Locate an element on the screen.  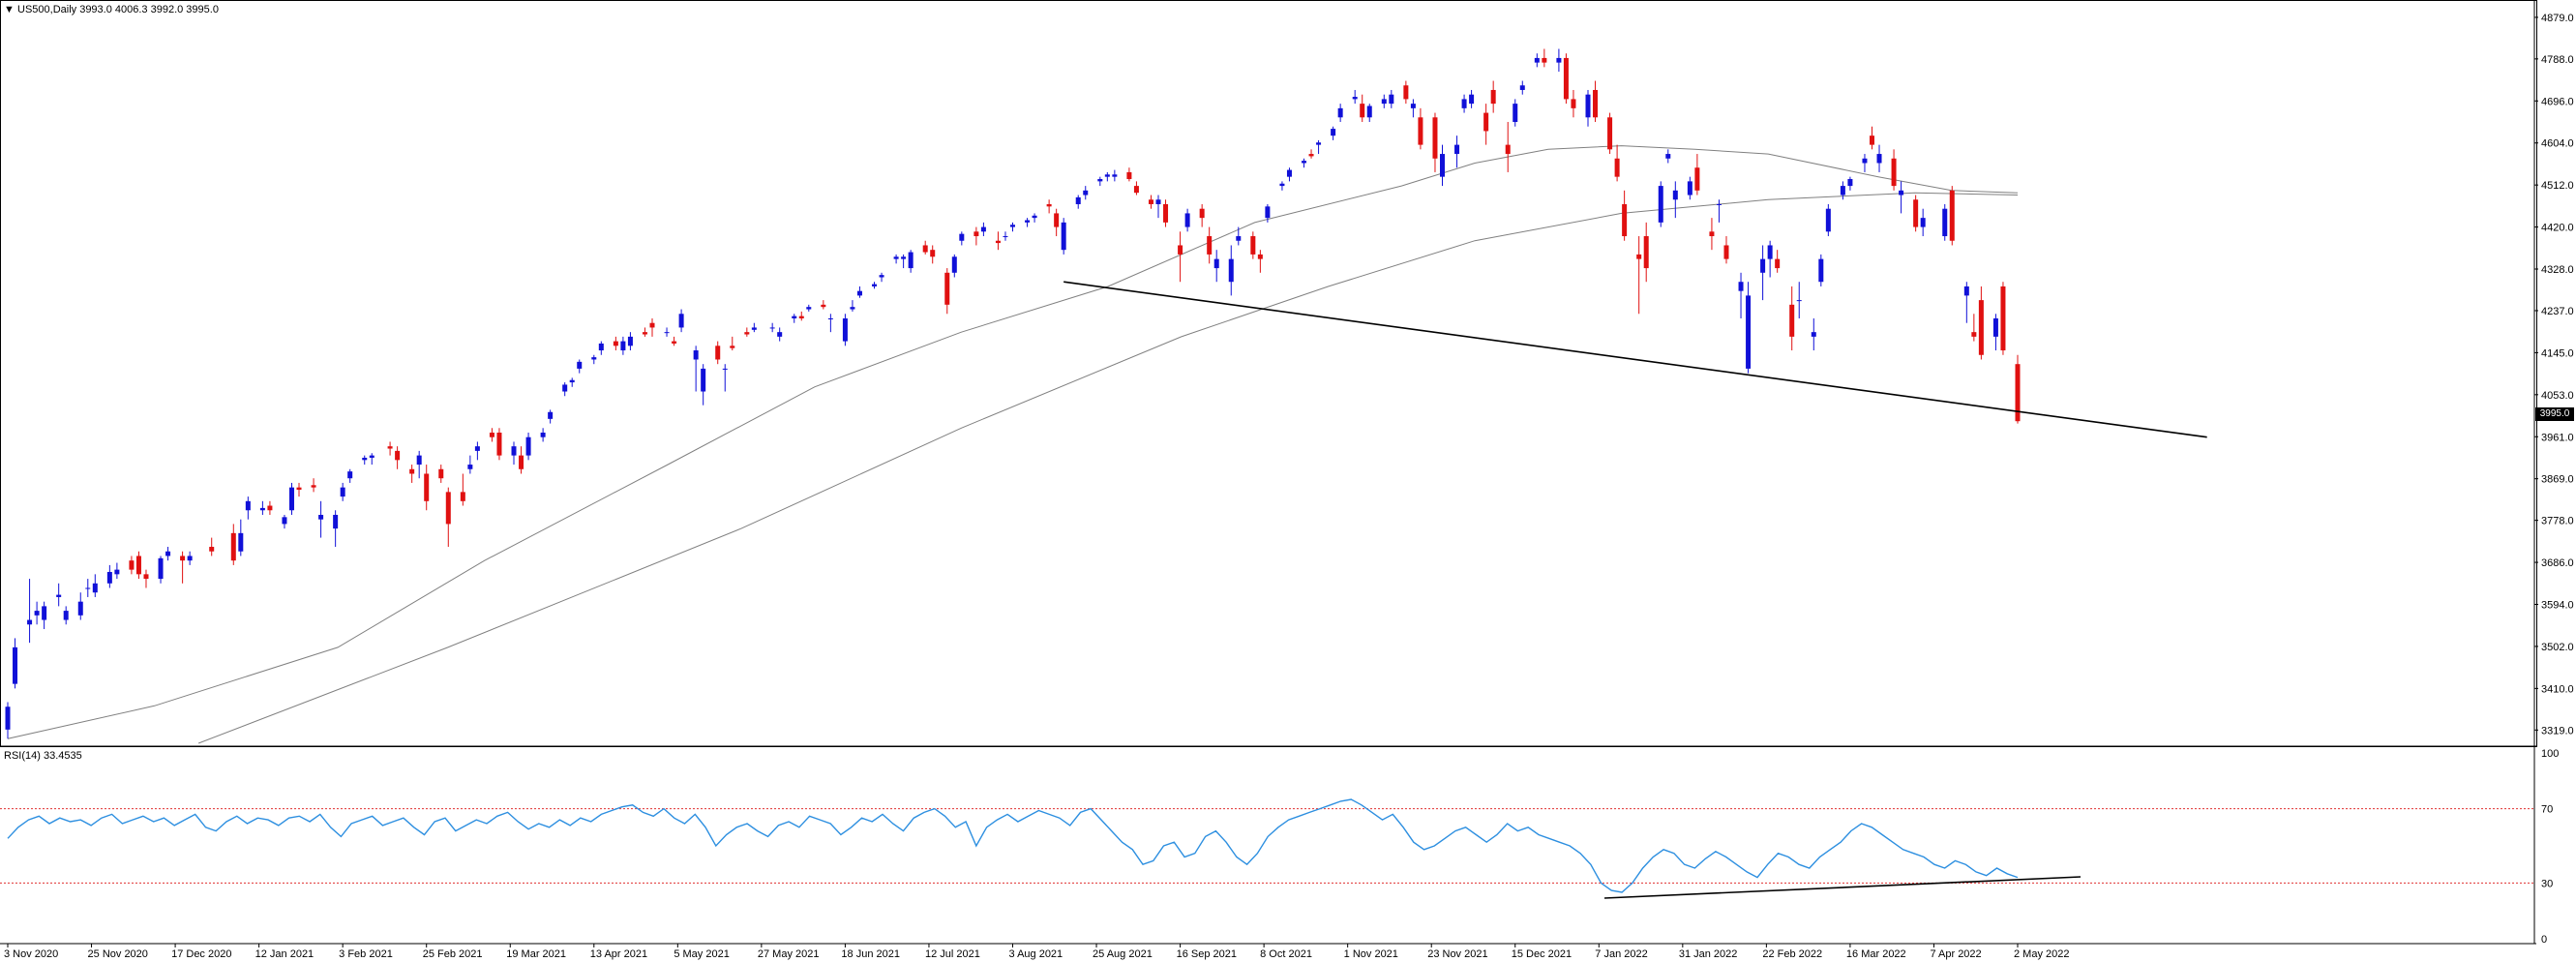
date-tick-label: 12 Jul 2021 is located at coordinates (952, 954).